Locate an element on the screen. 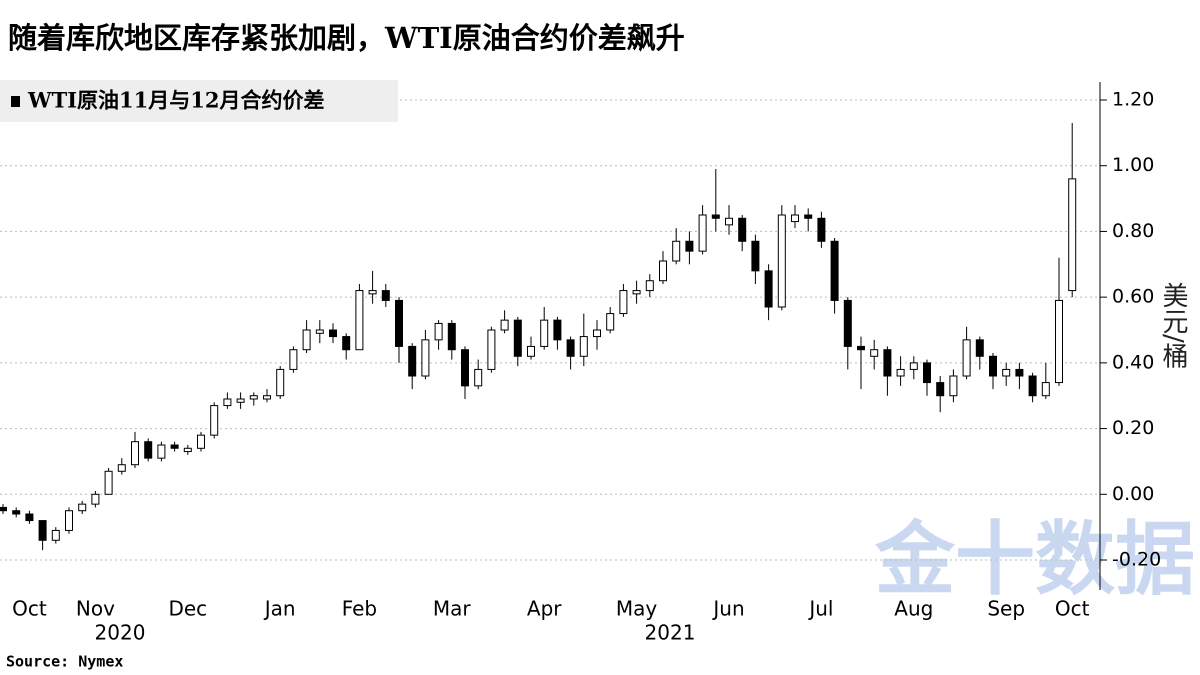  y-tick-label: -0.20 is located at coordinates (1136, 560).